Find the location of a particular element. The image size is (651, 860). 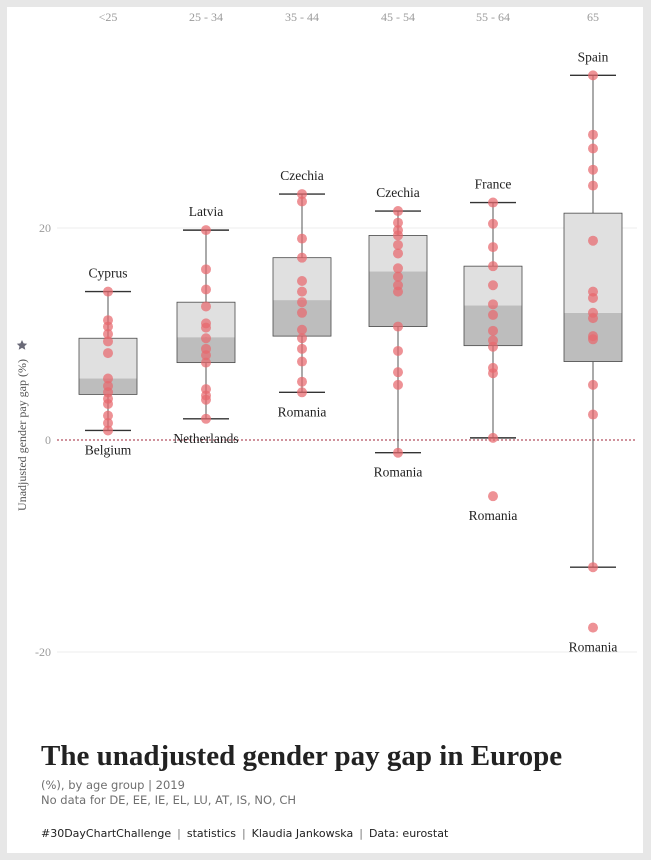

max-country-label: France is located at coordinates (493, 184).